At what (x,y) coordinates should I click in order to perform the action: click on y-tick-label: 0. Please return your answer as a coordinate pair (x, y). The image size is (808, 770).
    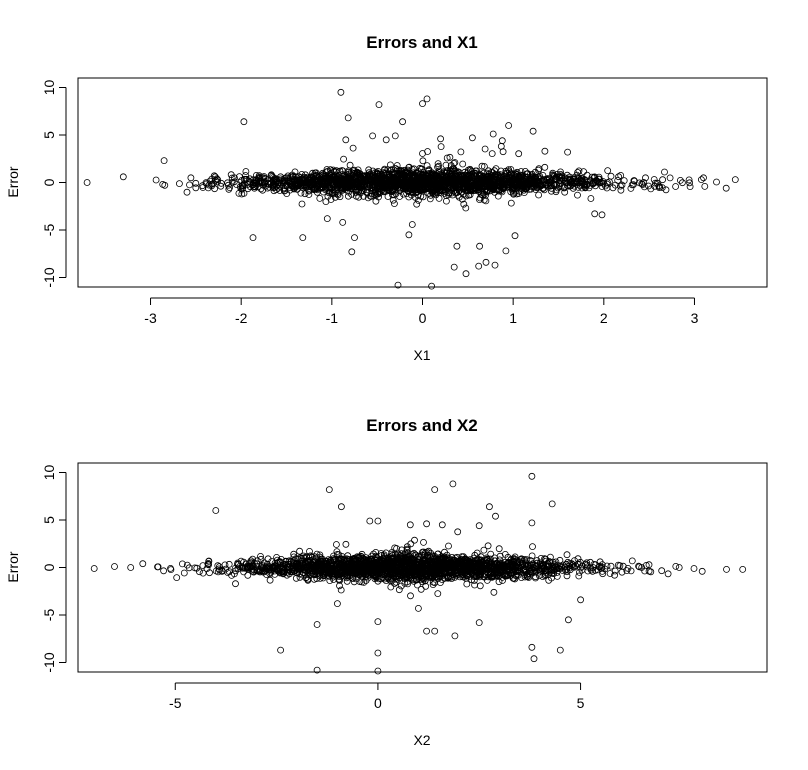
    Looking at the image, I should click on (49, 567).